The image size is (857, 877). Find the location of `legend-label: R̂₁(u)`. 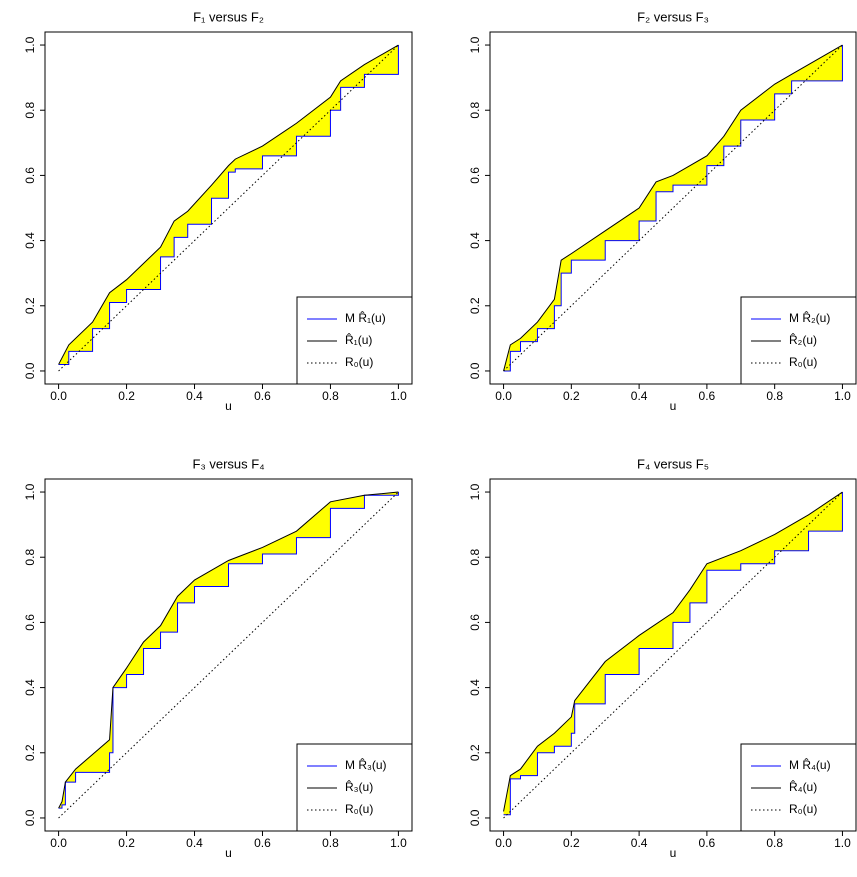

legend-label: R̂₁(u) is located at coordinates (358, 339).